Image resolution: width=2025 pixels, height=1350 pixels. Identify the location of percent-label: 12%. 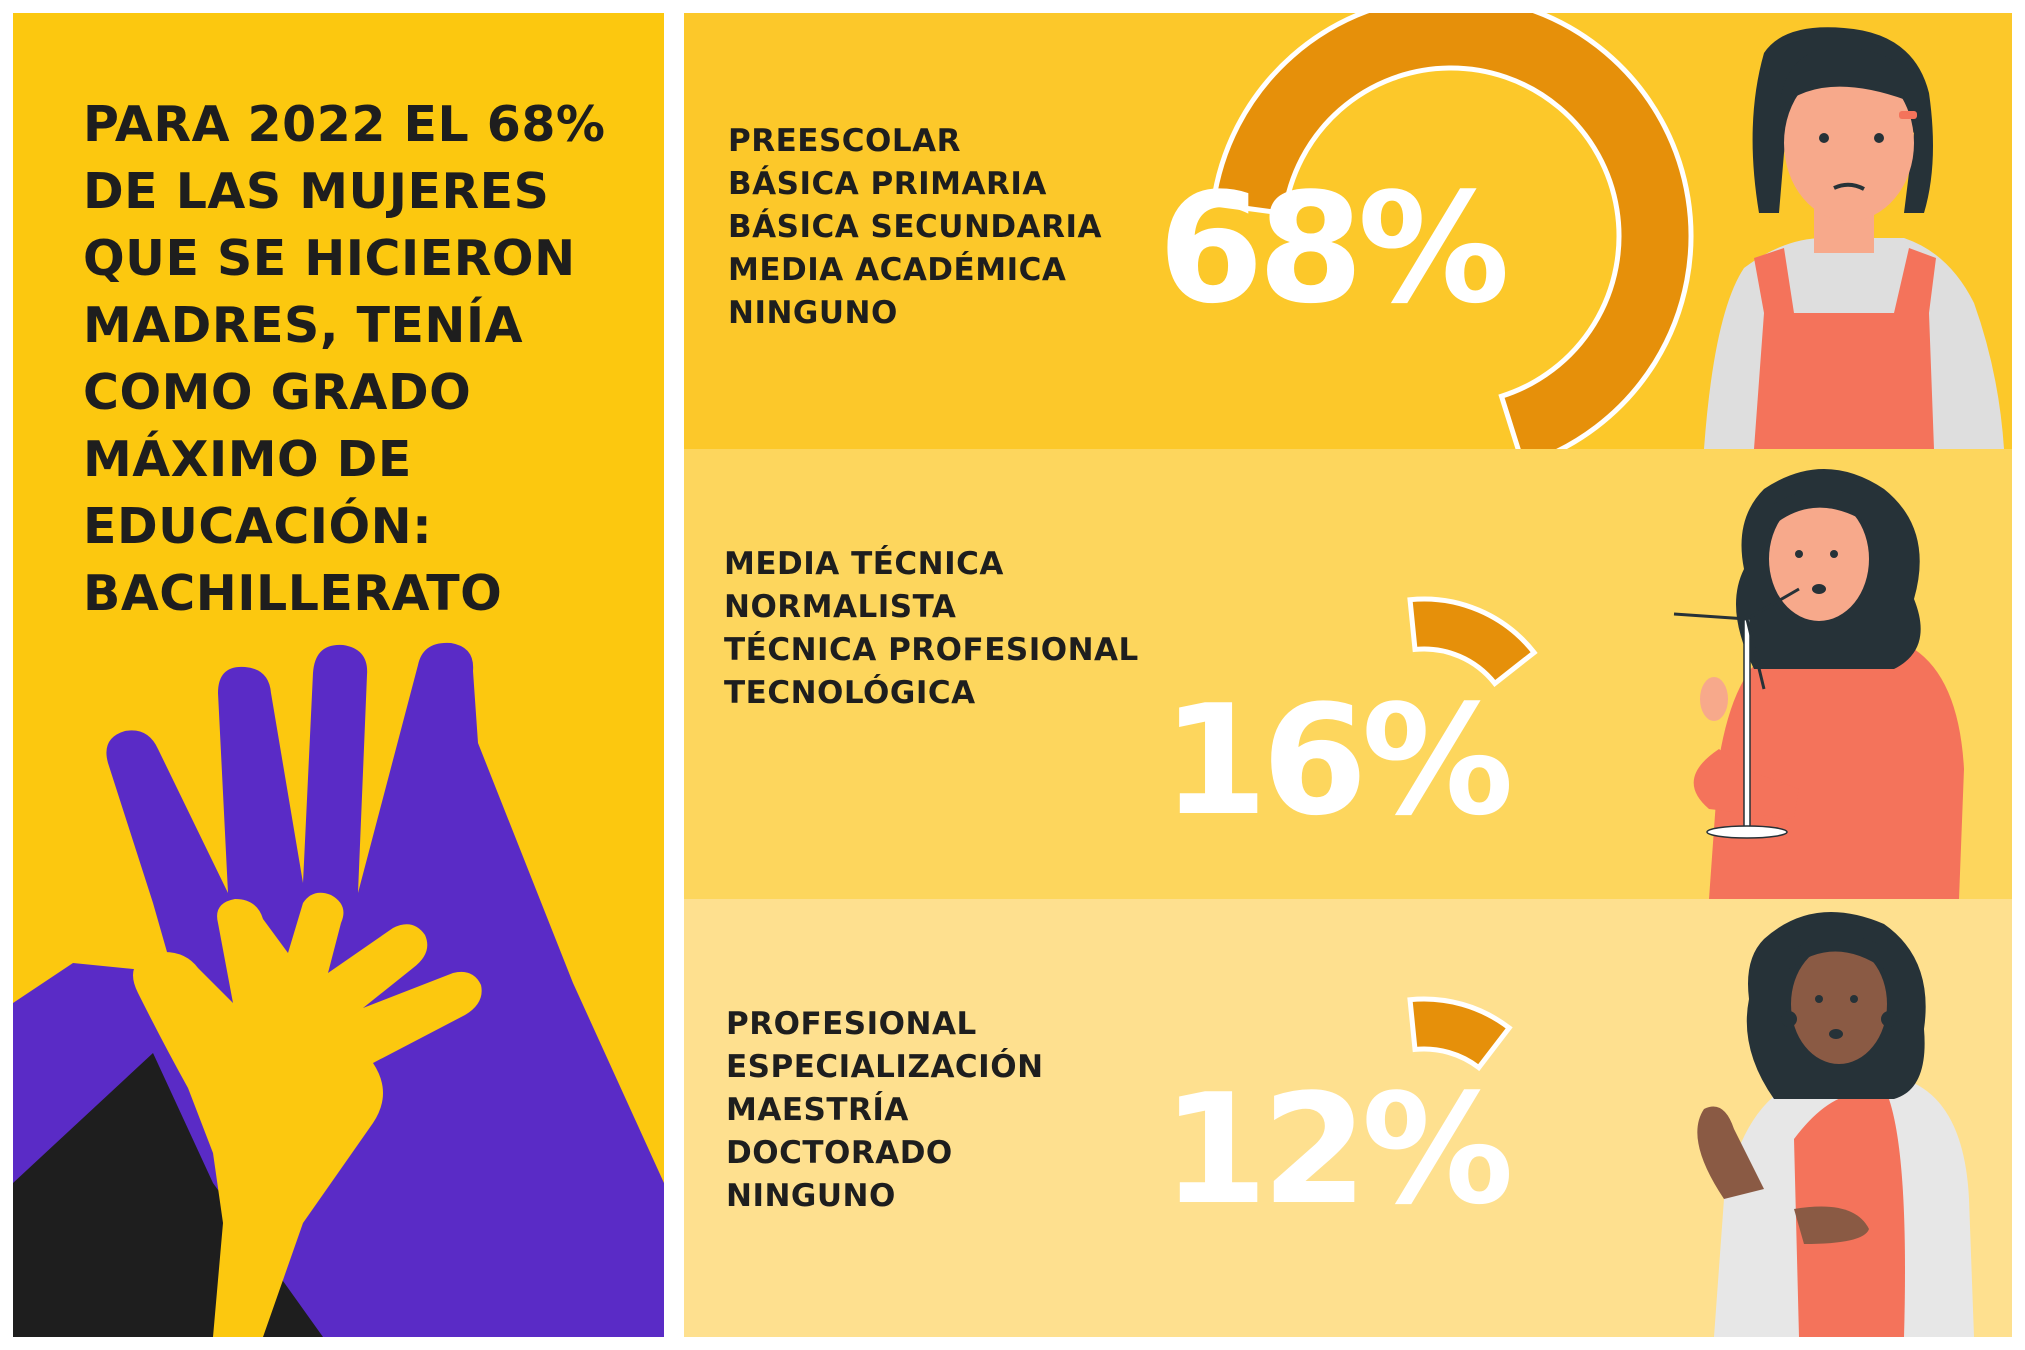
(1338, 1149).